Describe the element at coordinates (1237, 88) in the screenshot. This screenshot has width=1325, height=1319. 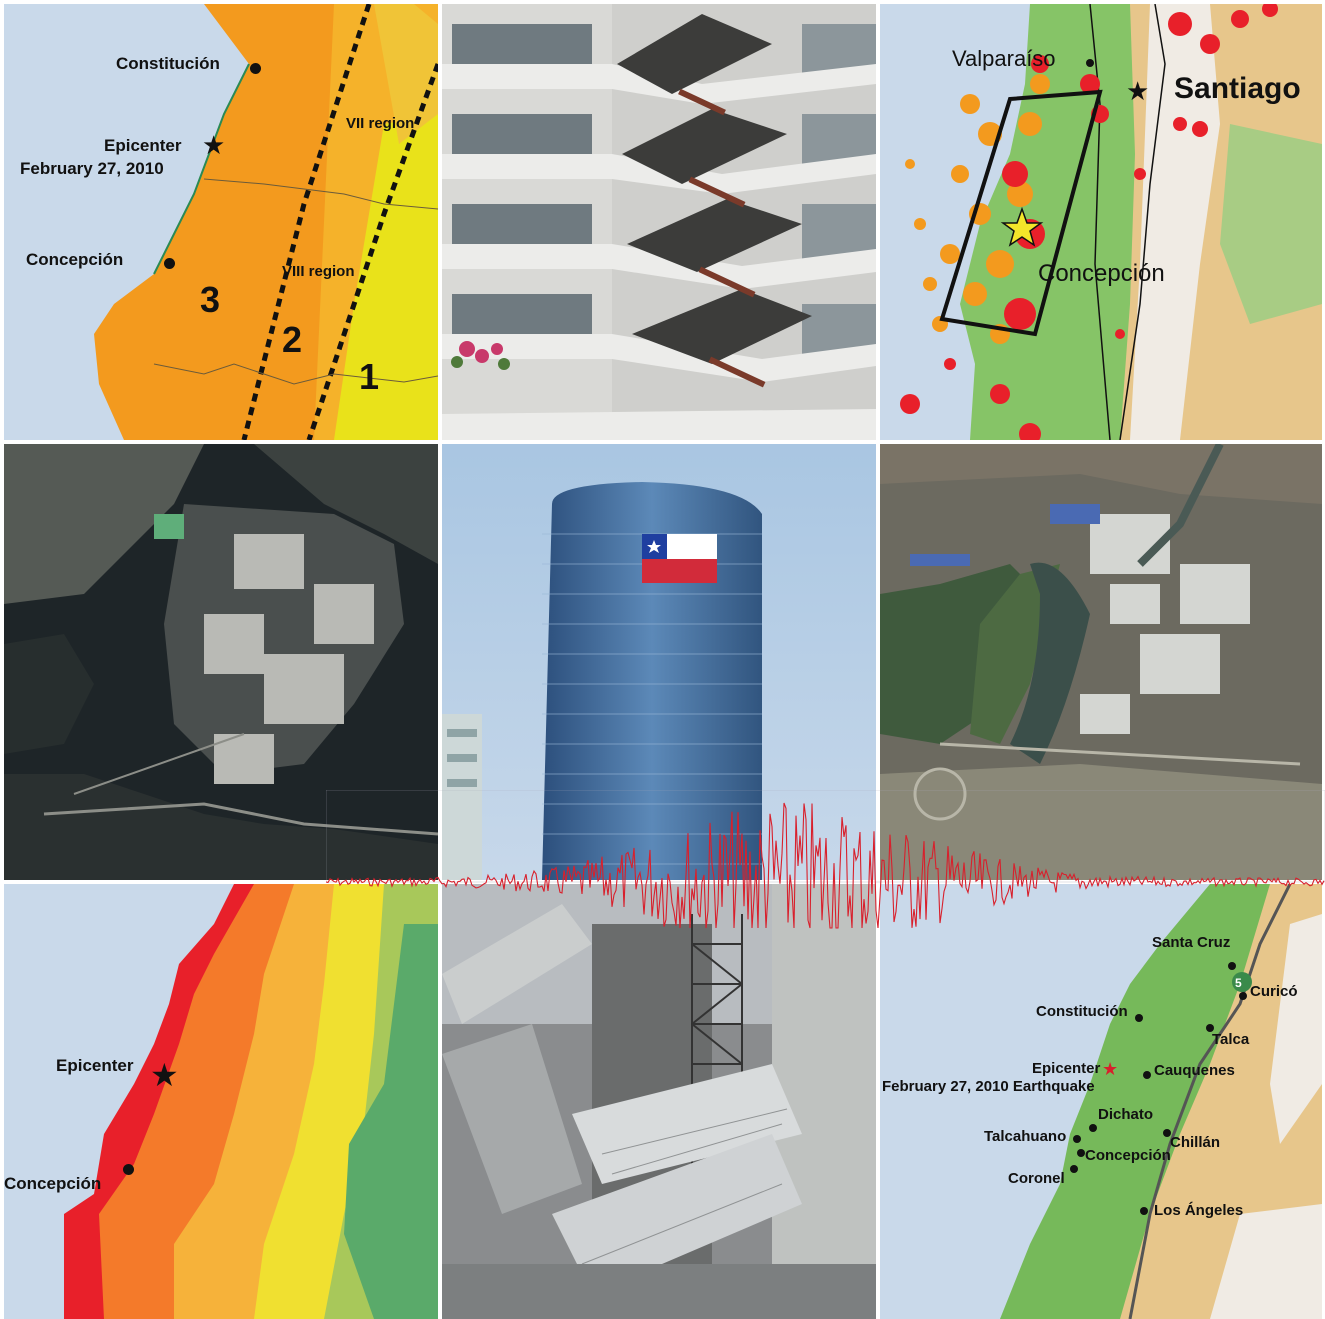
I see `santiago-label: Santiago` at that location.